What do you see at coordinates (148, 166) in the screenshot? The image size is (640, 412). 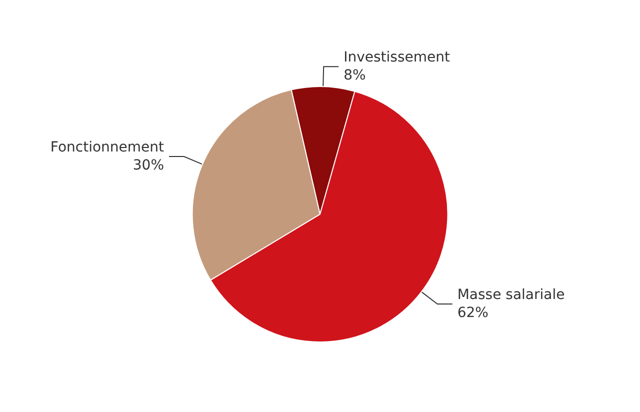 I see `data-label: 30%` at bounding box center [148, 166].